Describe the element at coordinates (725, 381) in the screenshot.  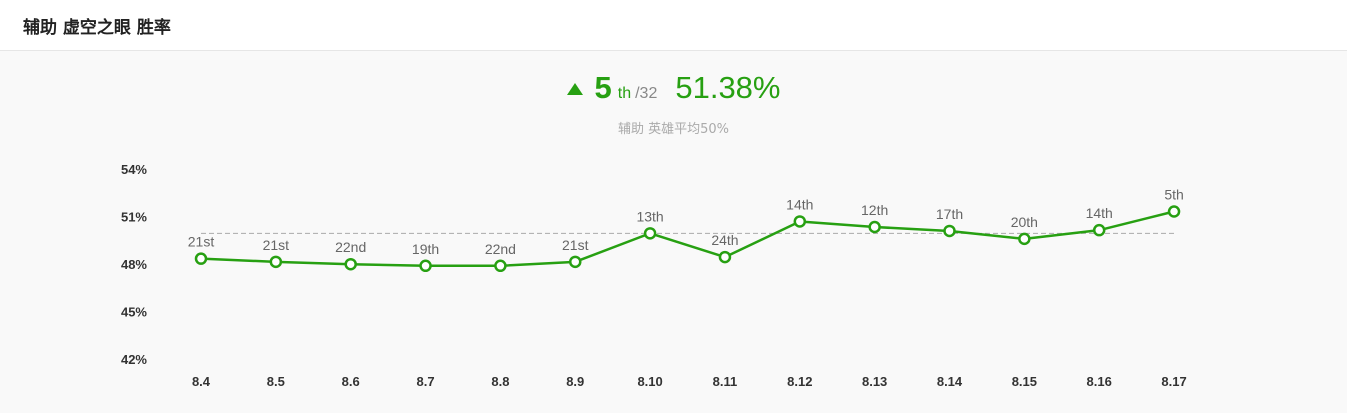
I see `x-tick-label: 8.11` at that location.